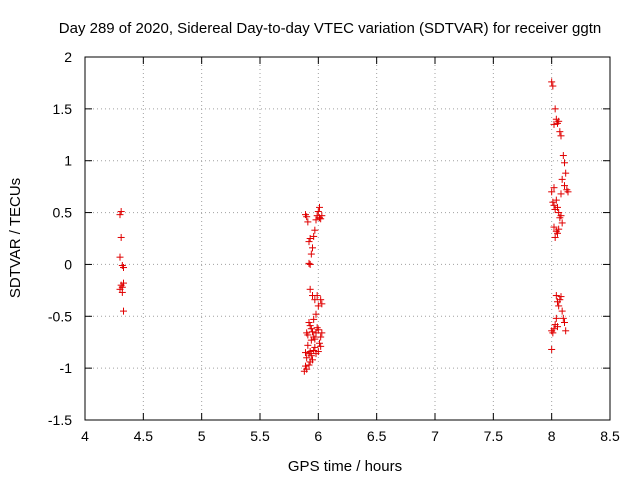  Describe the element at coordinates (144, 436) in the screenshot. I see `x-tick-label: 4.5` at that location.